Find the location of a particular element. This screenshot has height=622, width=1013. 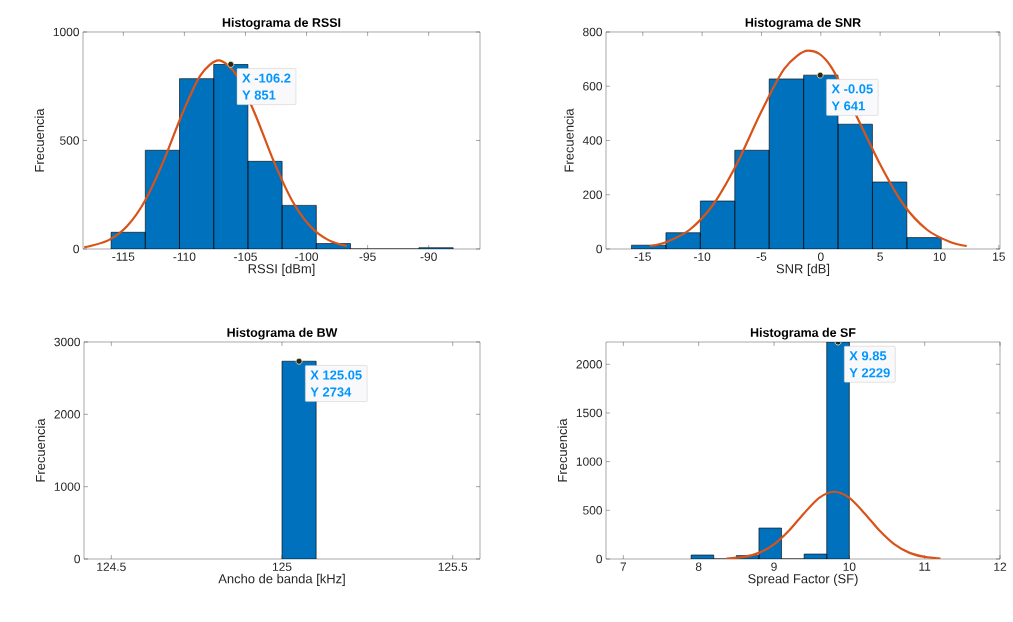

x-tick-label: 11 is located at coordinates (925, 566).